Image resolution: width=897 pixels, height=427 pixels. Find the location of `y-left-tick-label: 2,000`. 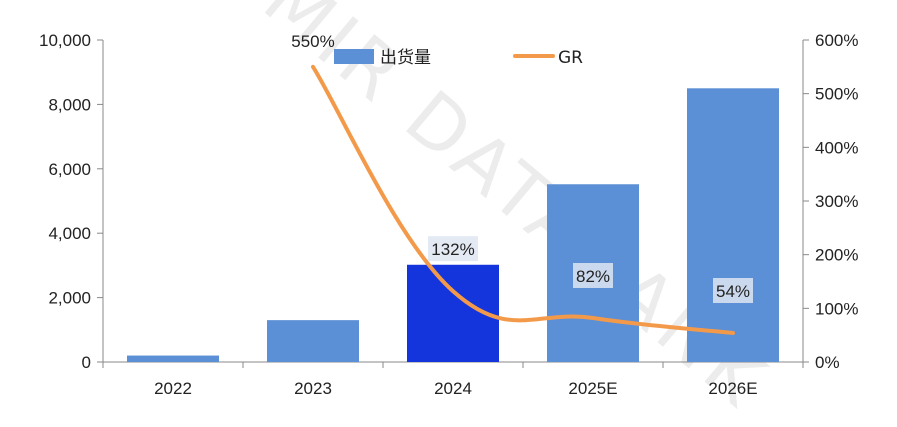

y-left-tick-label: 2,000 is located at coordinates (69, 298).